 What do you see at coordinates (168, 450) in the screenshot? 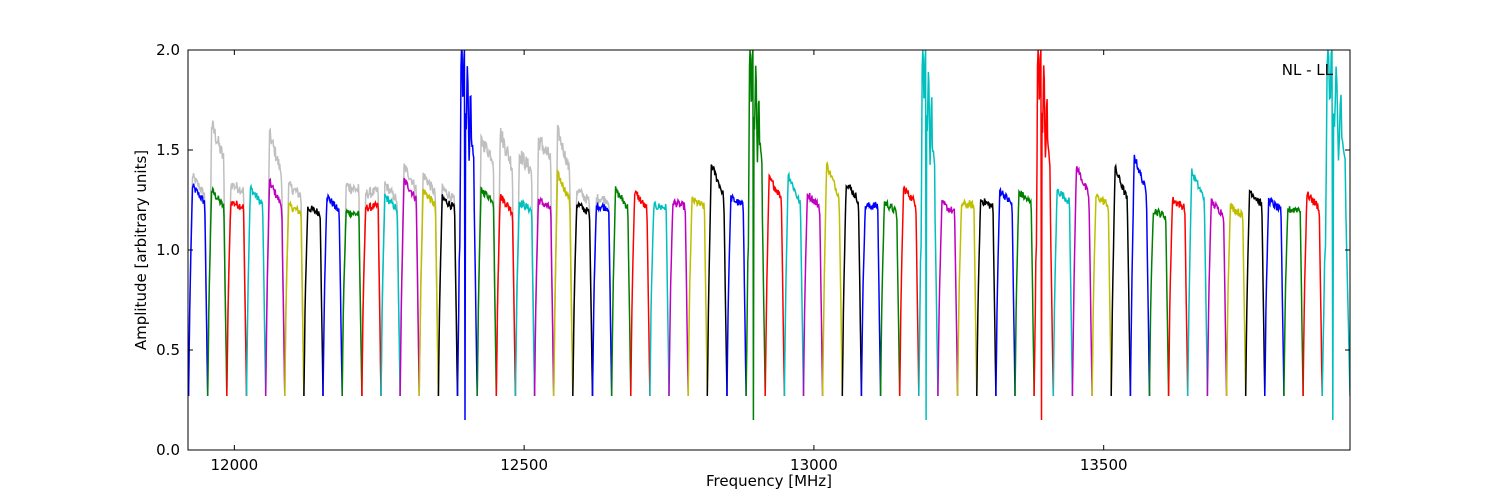
I see `y-tick-label: 0.0` at bounding box center [168, 450].